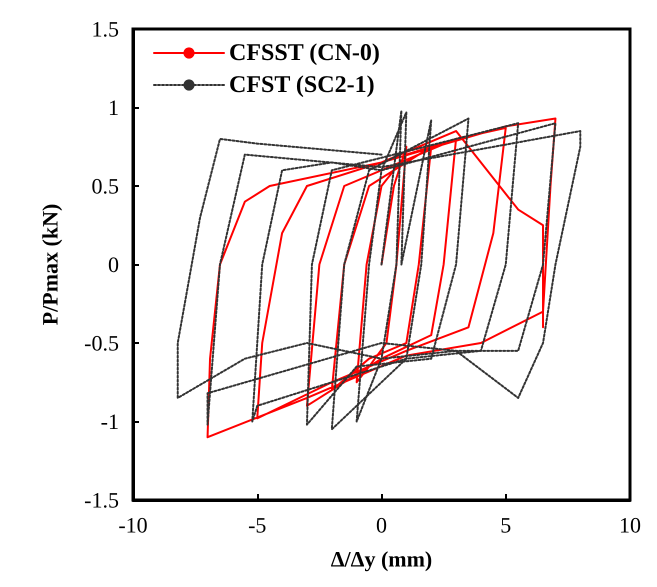 This screenshot has width=657, height=587. I want to click on y-tick-label: -1, so click(109, 421).